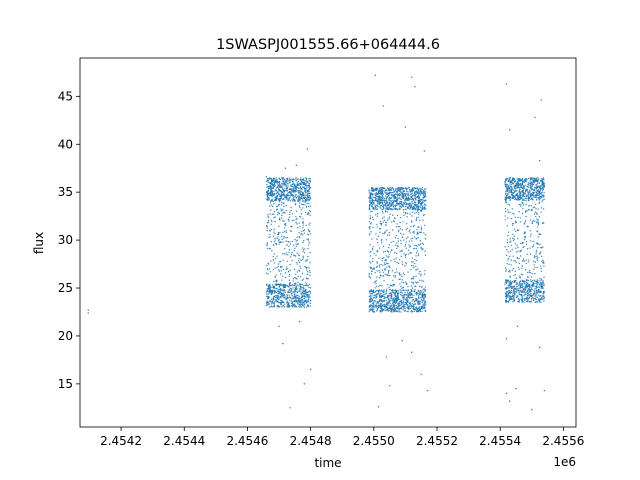 Image resolution: width=640 pixels, height=480 pixels. What do you see at coordinates (500, 441) in the screenshot?
I see `x-tick-label: 2.4554` at bounding box center [500, 441].